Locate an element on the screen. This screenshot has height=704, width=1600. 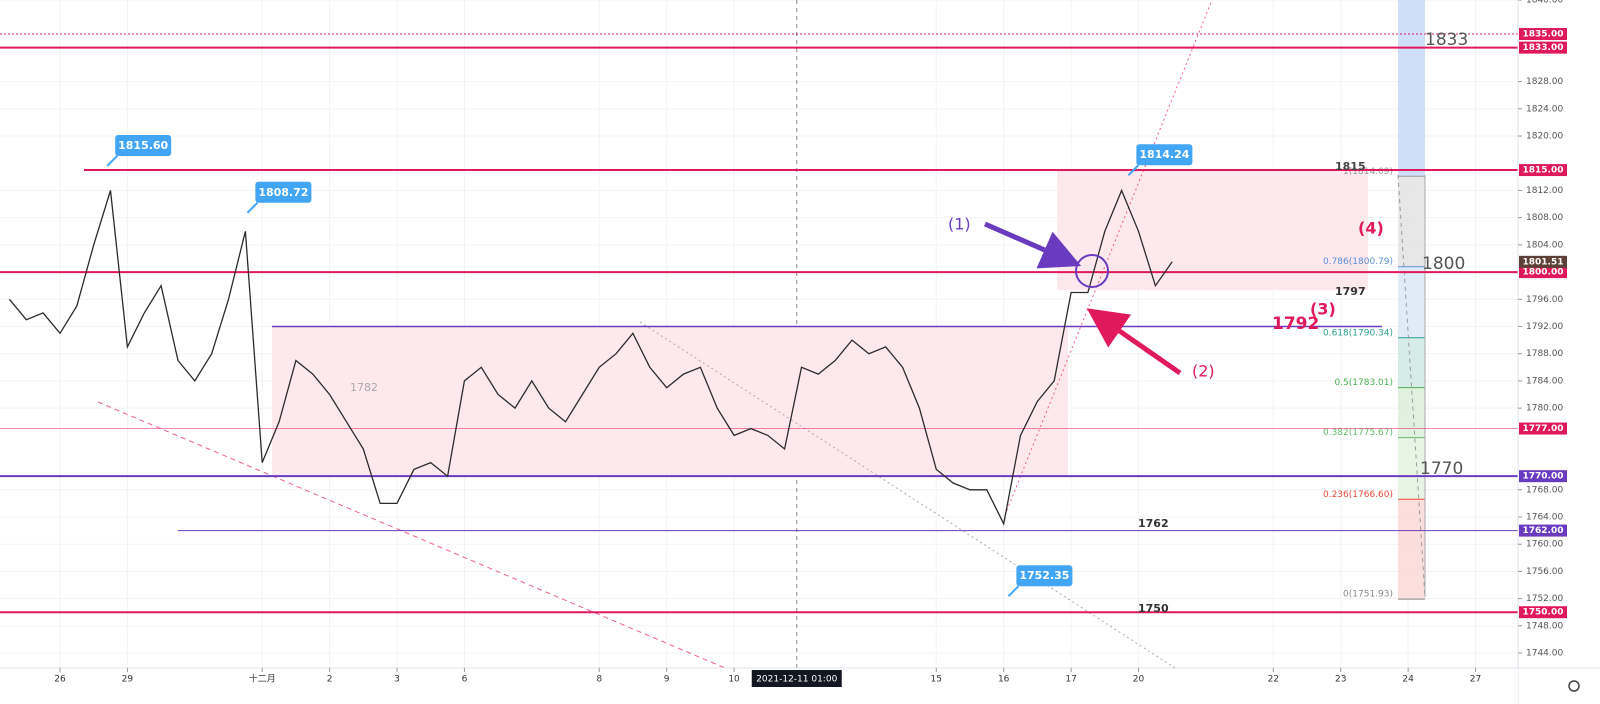
x-tick-label: 十二月 is located at coordinates (262, 679).